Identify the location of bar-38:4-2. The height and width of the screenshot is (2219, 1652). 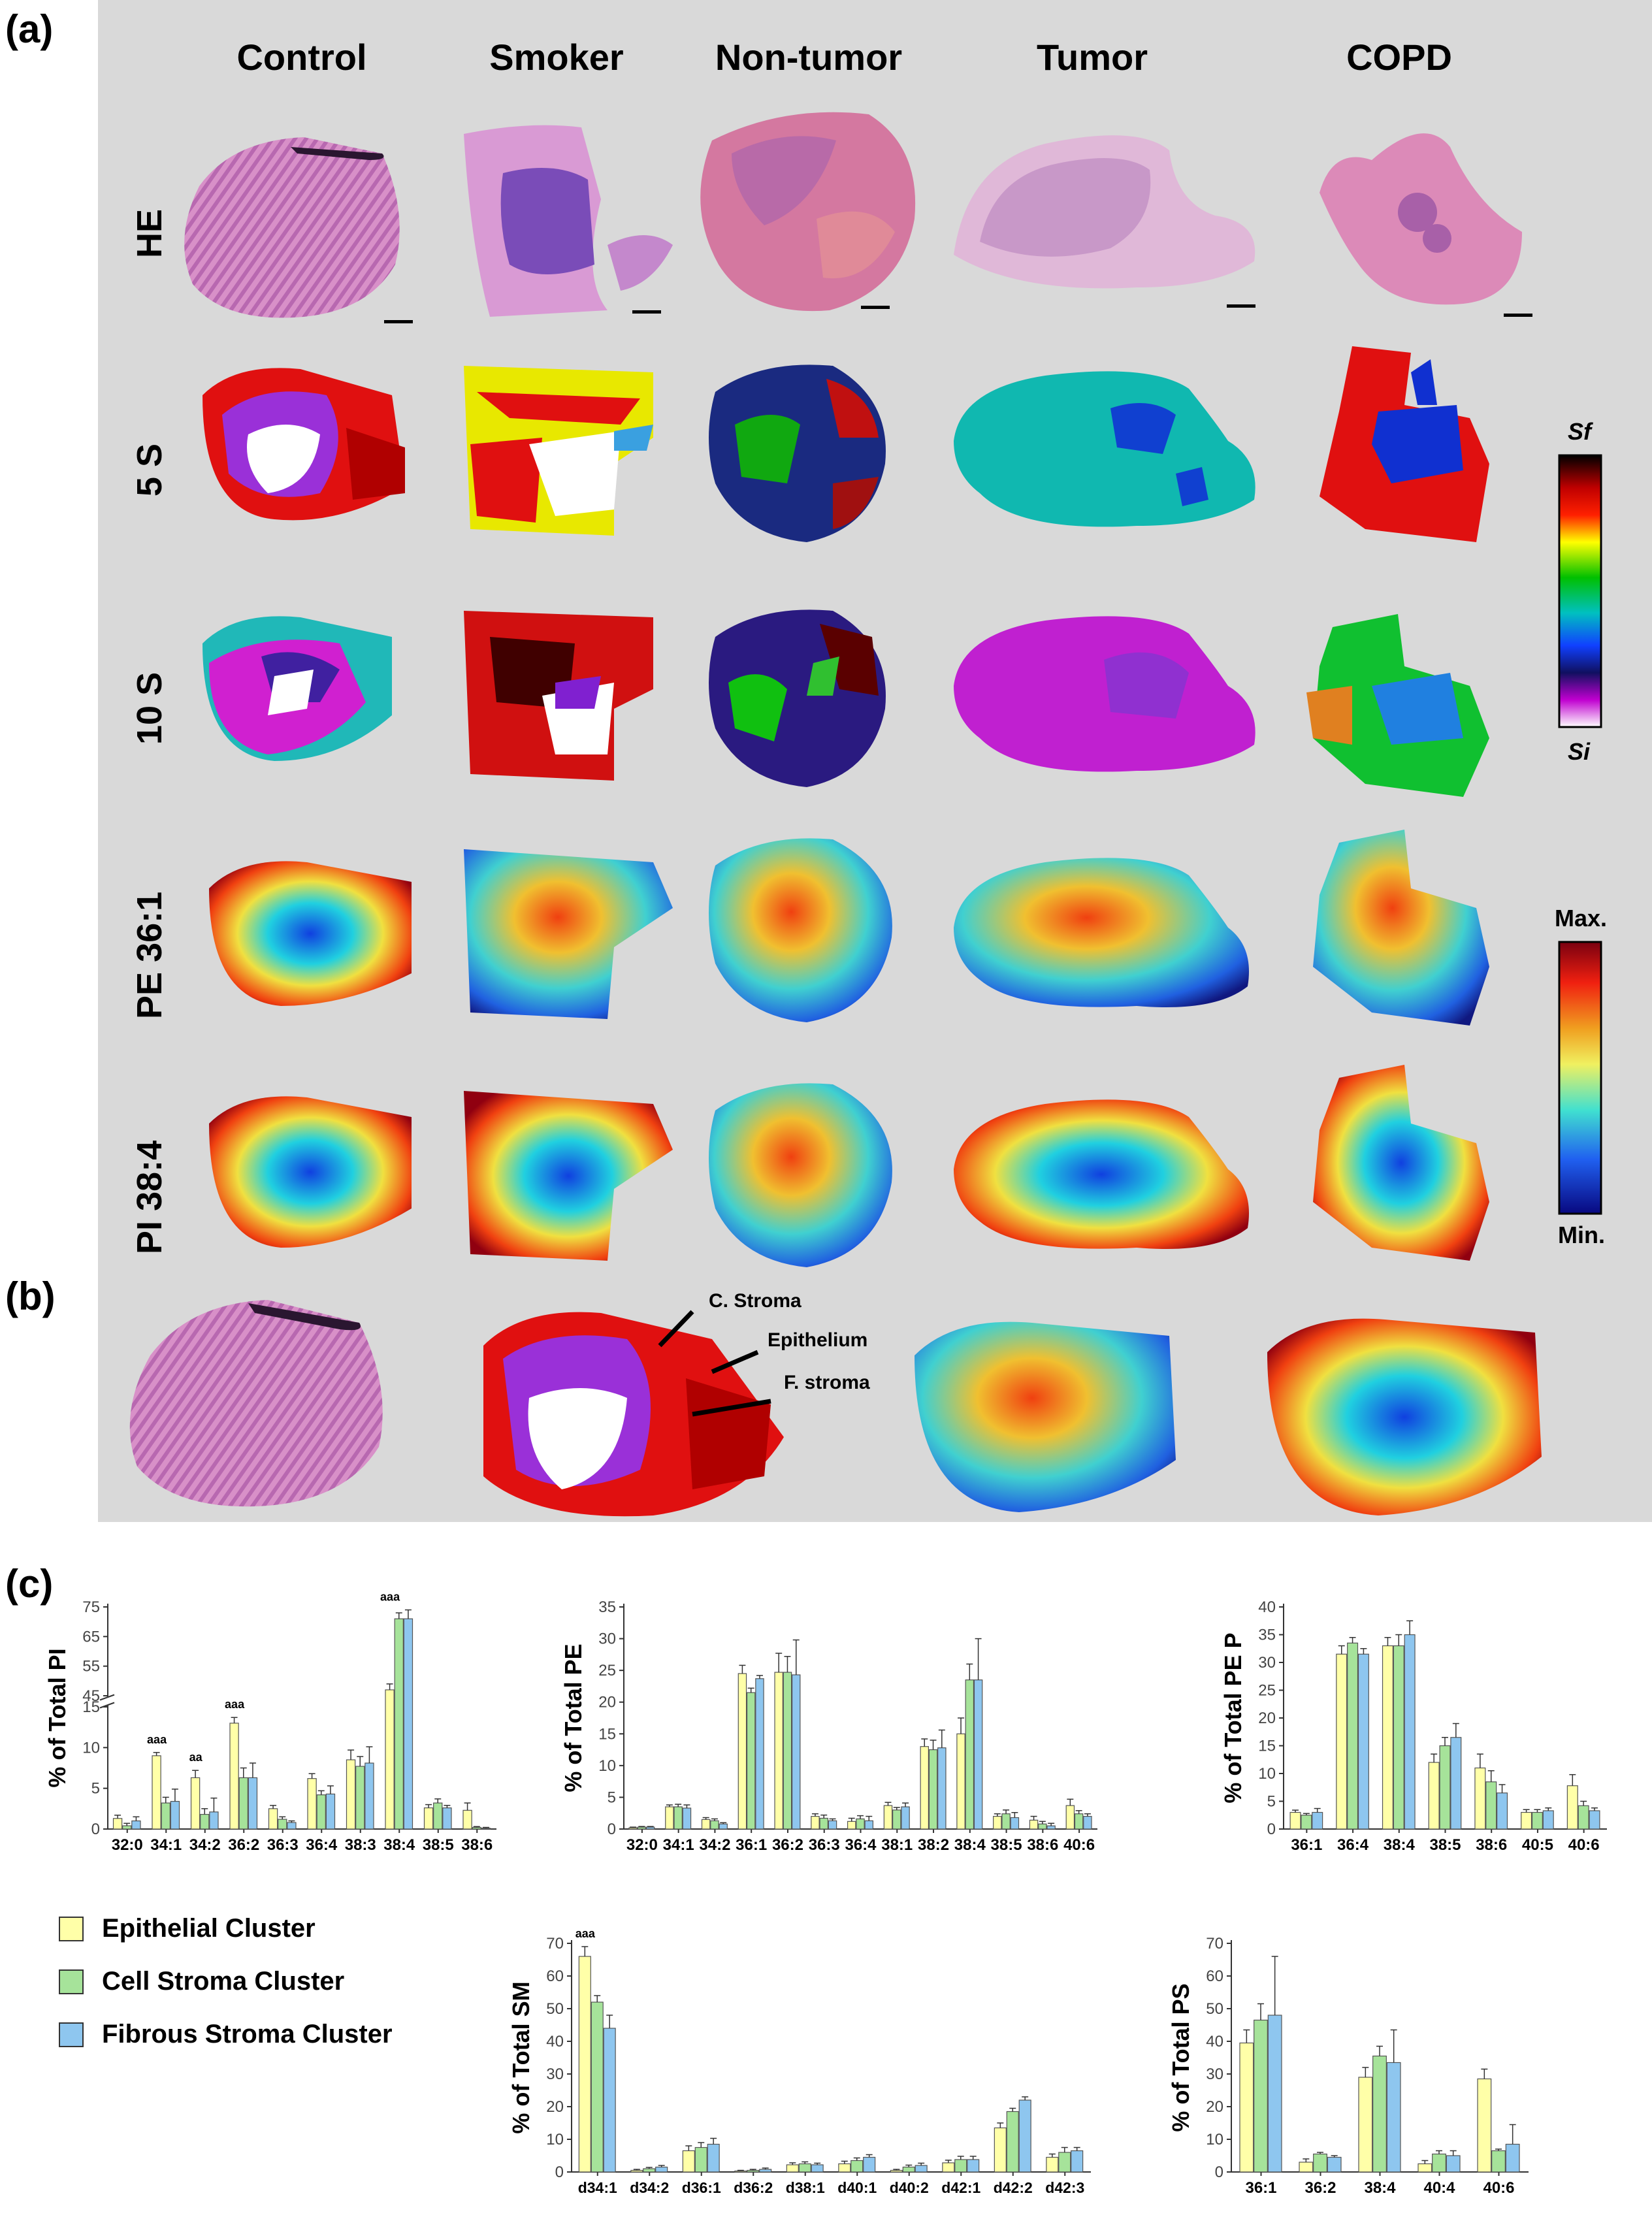
(1393, 2117).